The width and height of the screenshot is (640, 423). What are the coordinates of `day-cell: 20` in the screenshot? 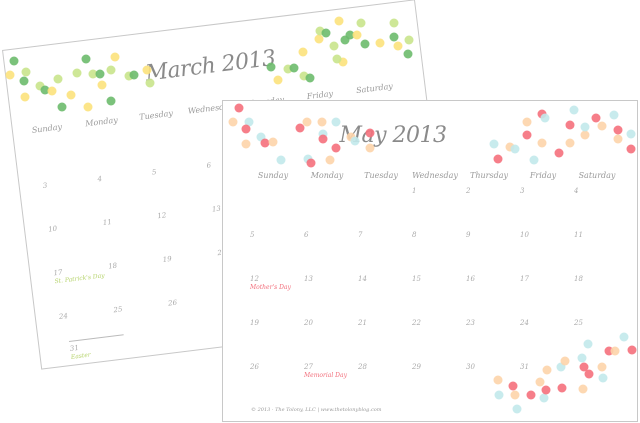 It's located at (308, 323).